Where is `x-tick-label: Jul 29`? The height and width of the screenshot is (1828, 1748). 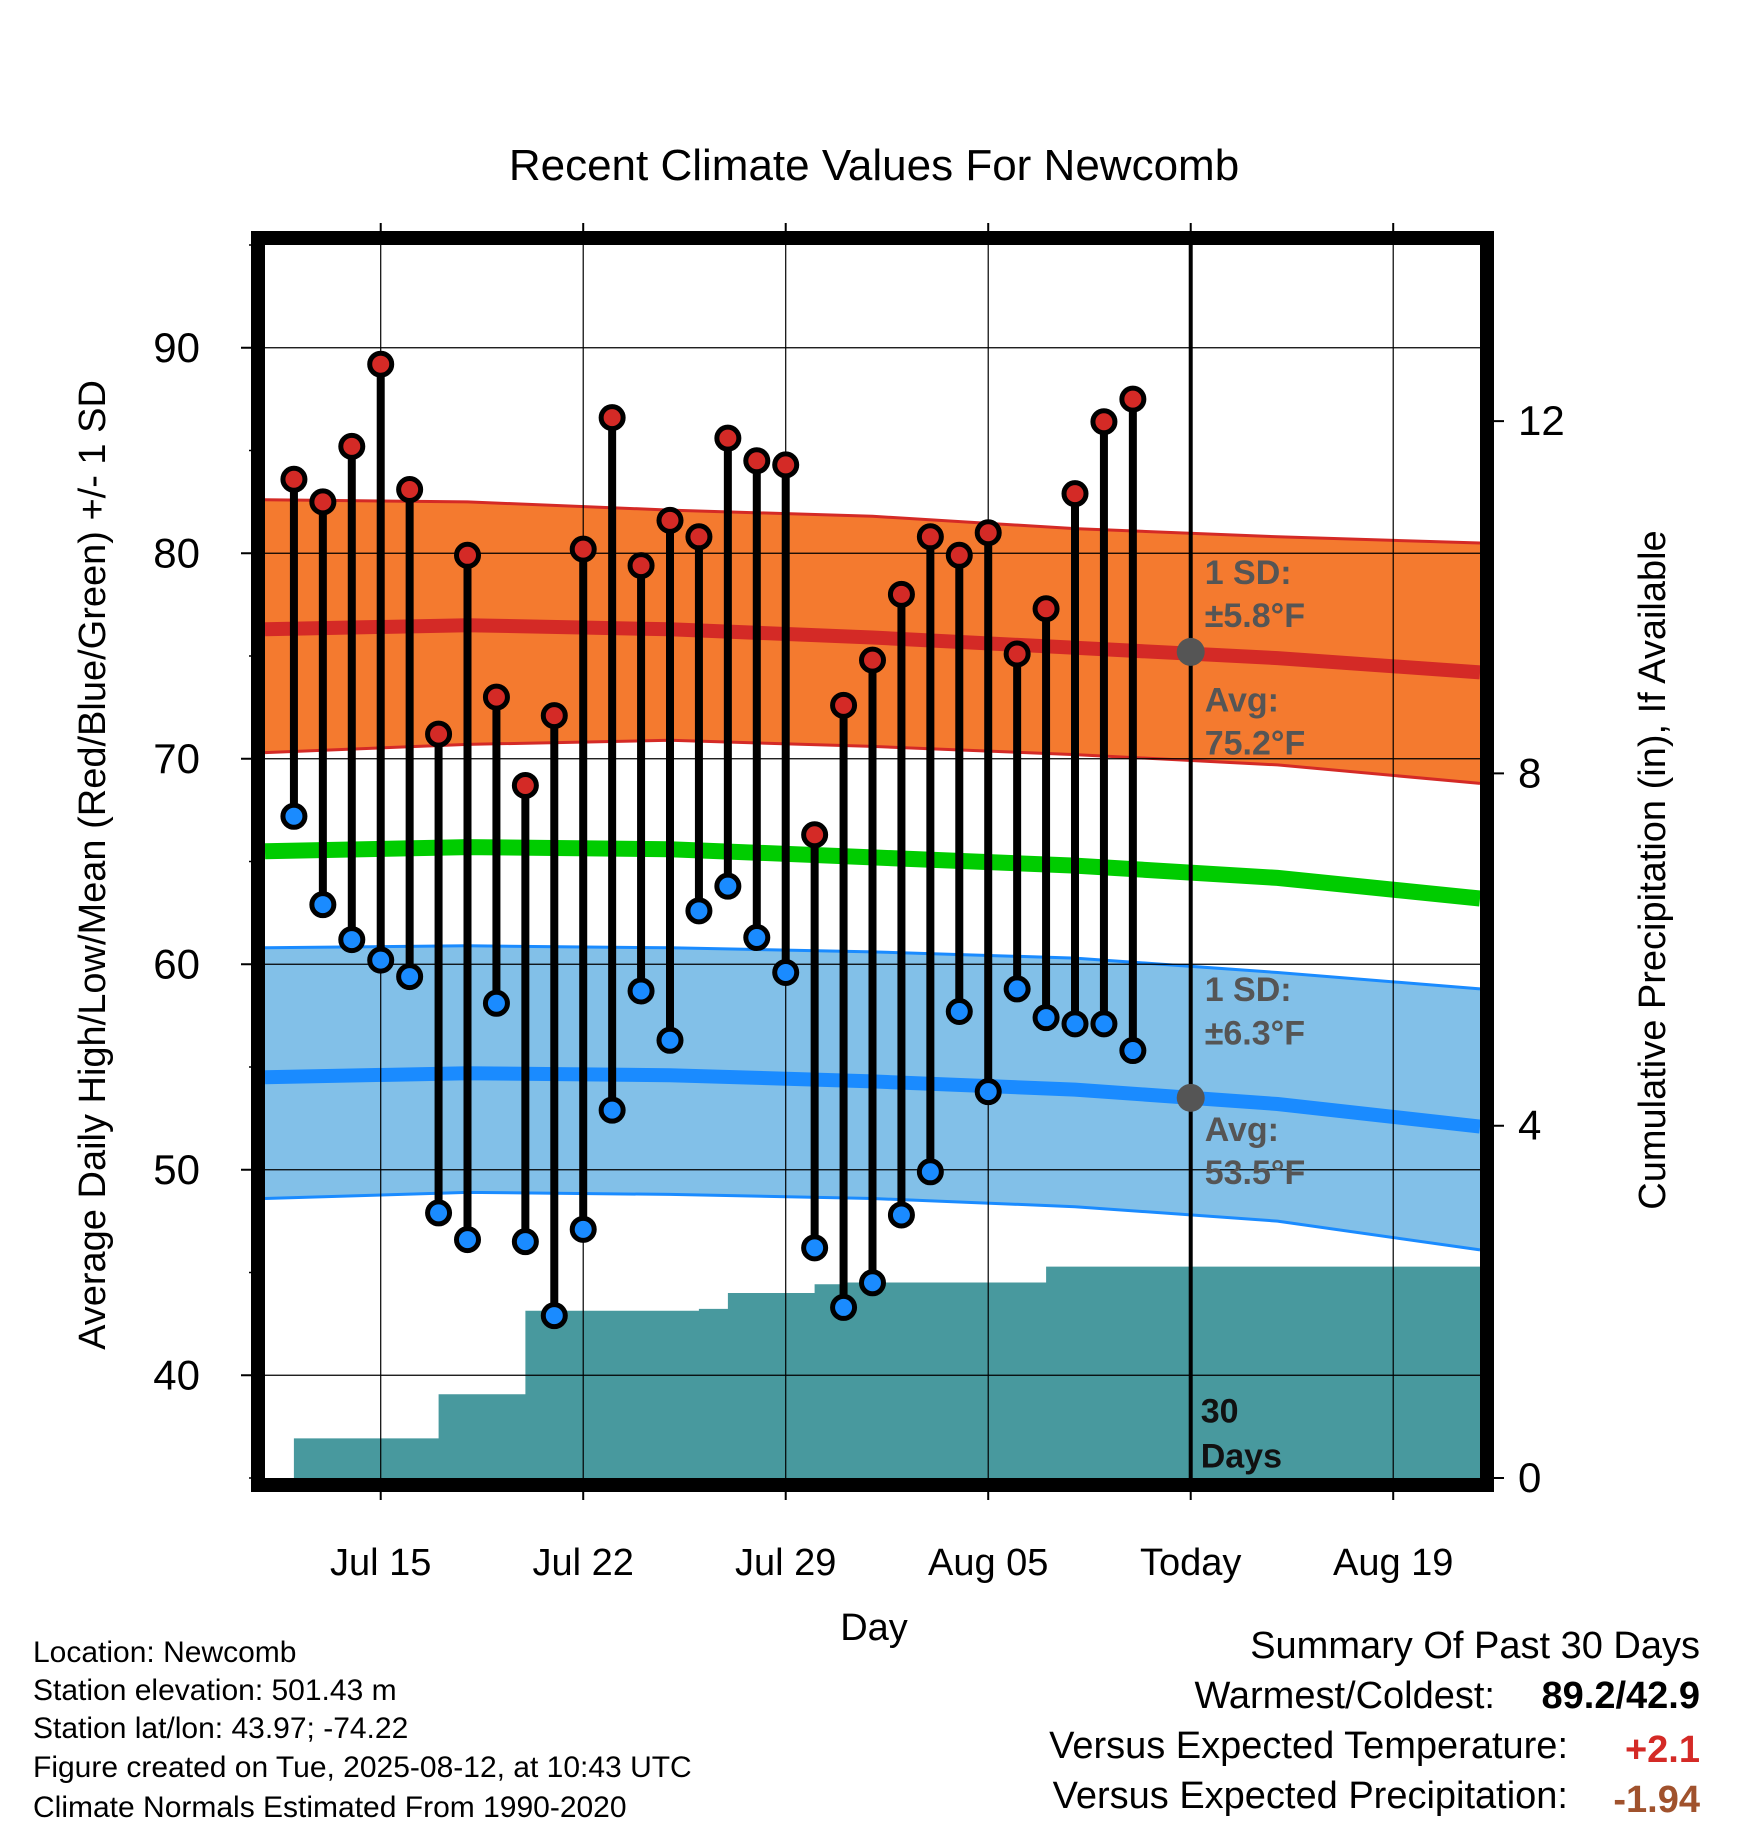 x-tick-label: Jul 29 is located at coordinates (785, 1563).